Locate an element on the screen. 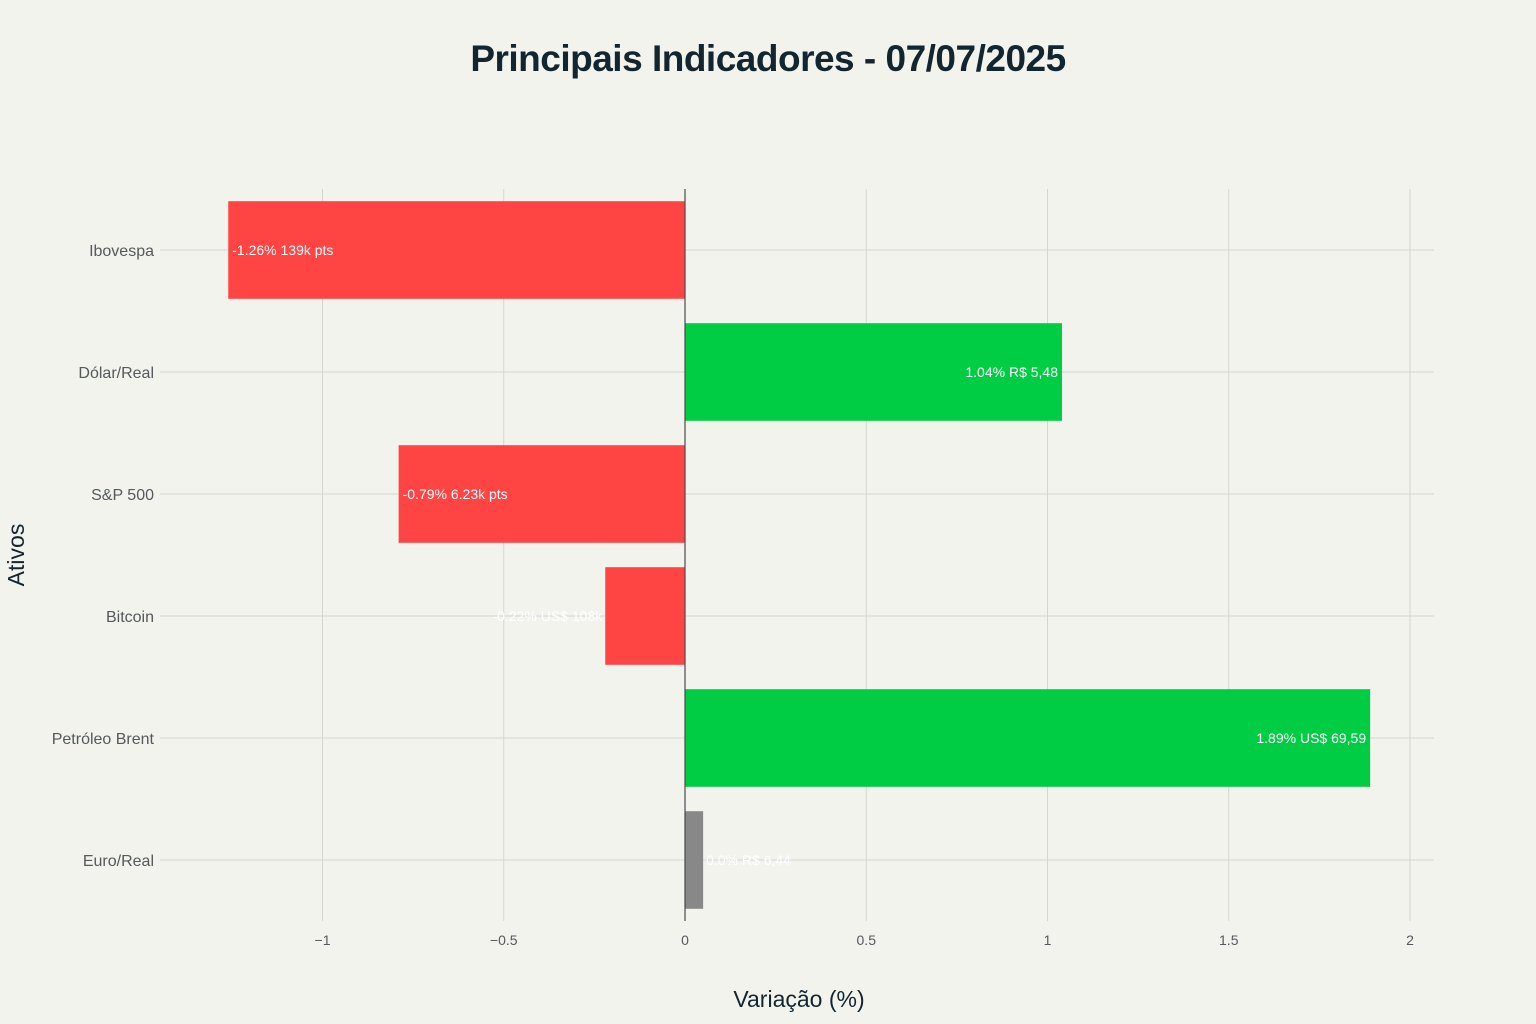 This screenshot has width=1536, height=1024. category-label: Bitcoin is located at coordinates (130, 617).